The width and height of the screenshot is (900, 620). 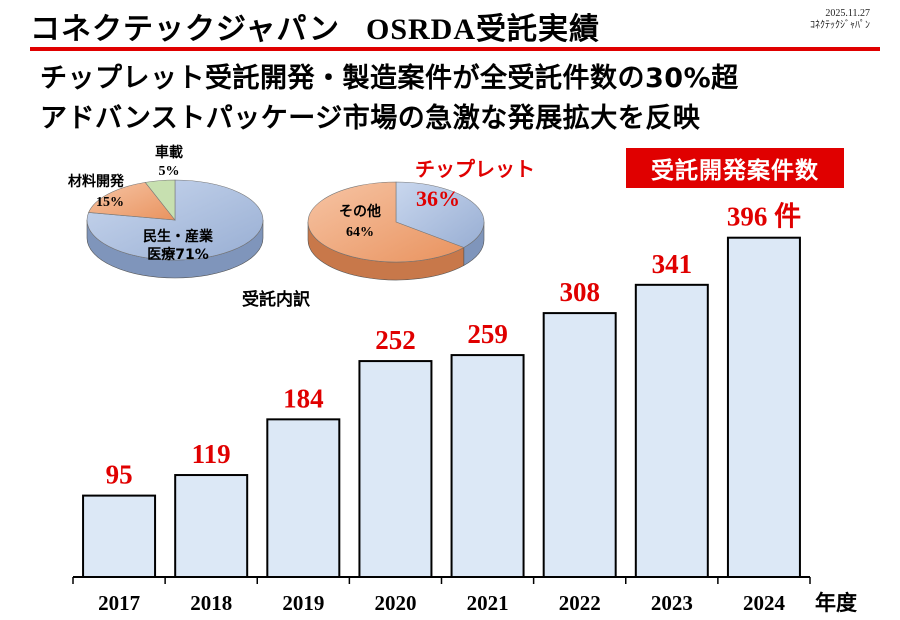 I want to click on page-title: コネクテックジャパン OSRDA受託実績, so click(x=315, y=26).